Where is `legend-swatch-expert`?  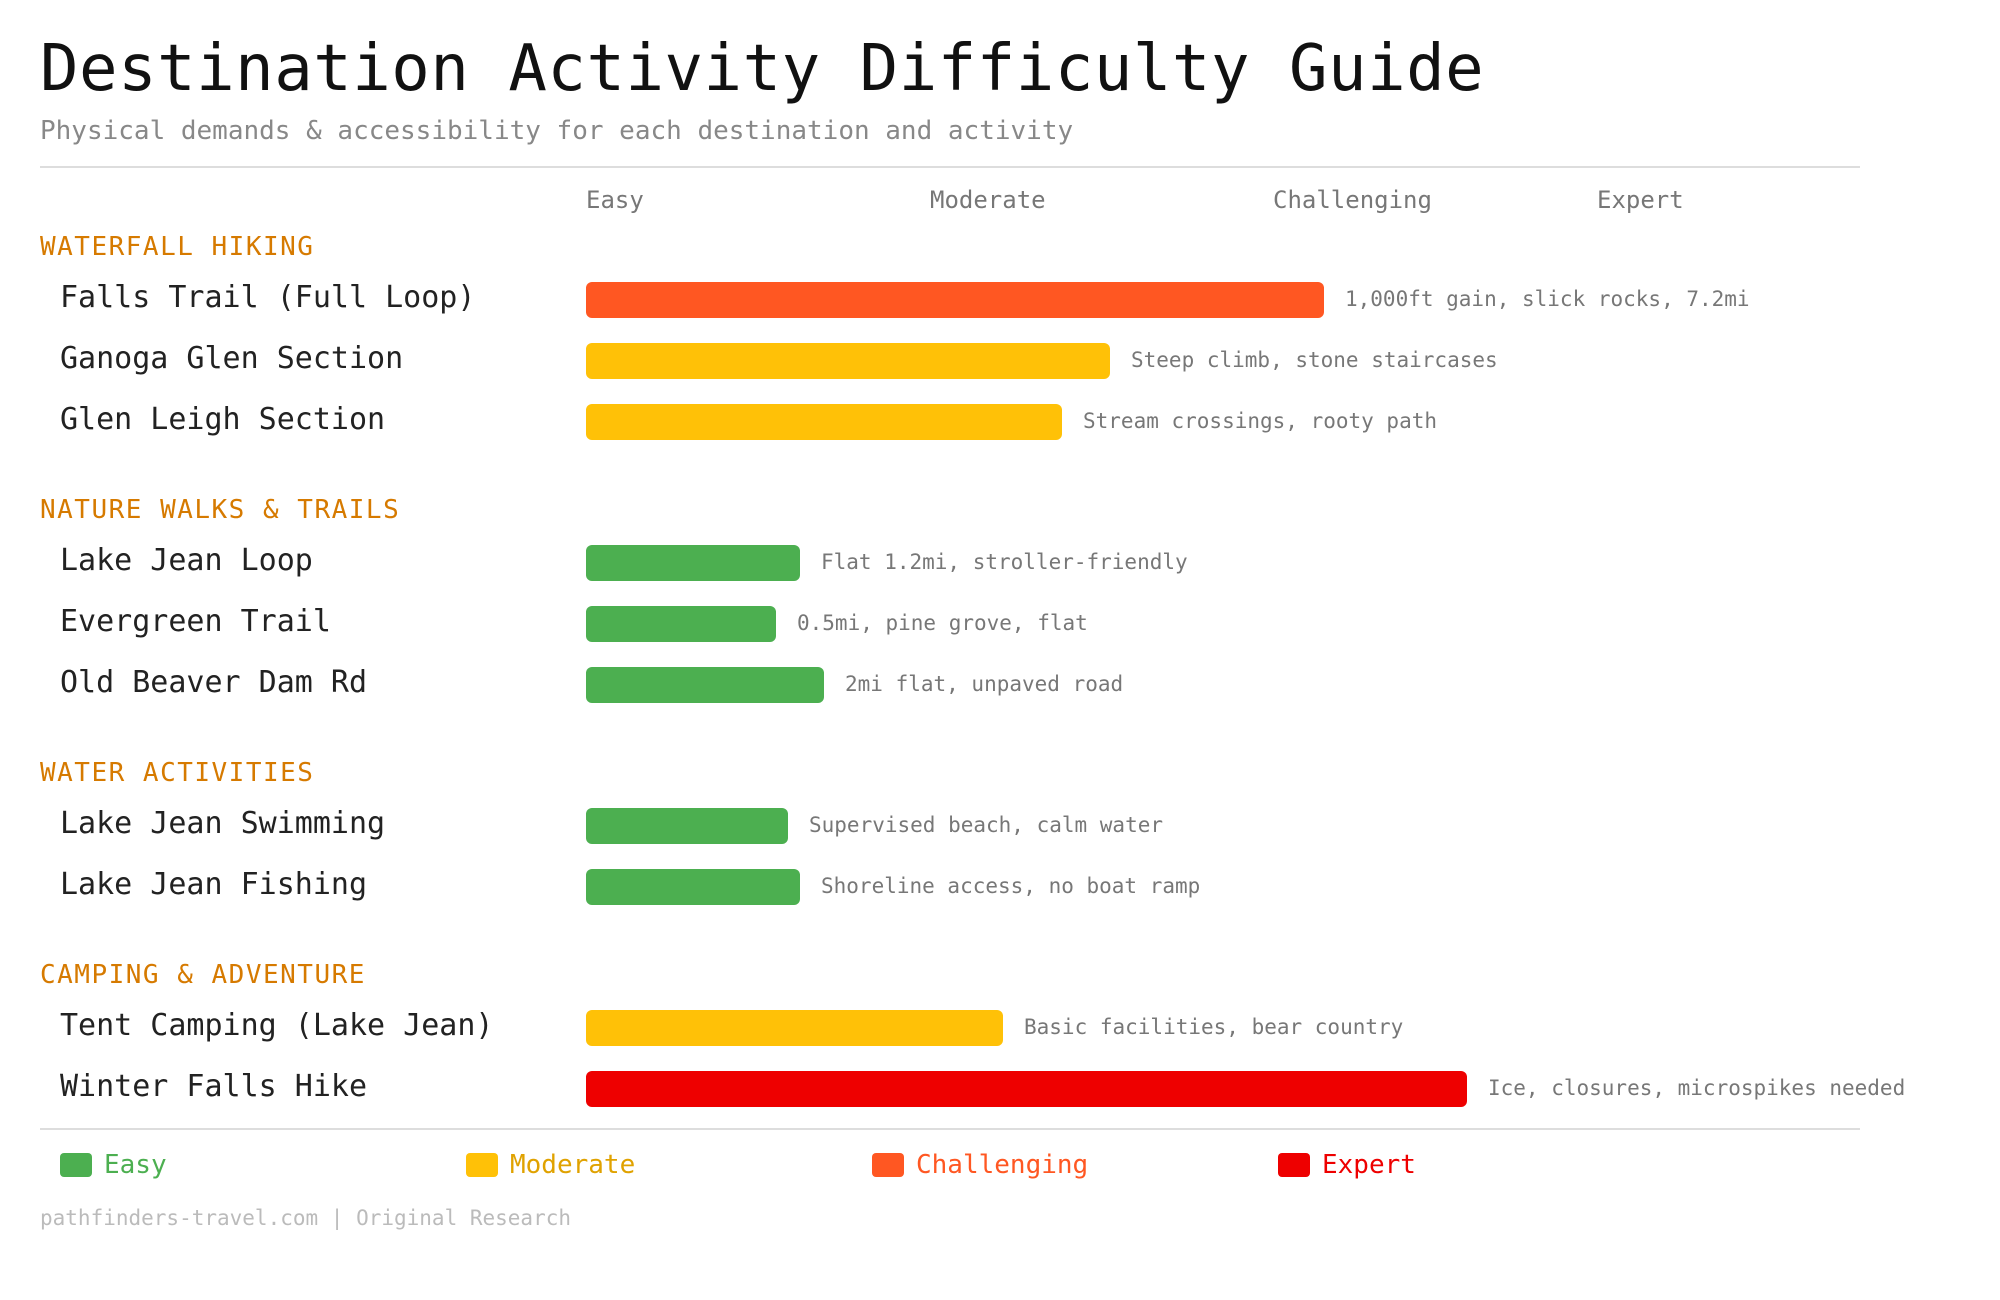 legend-swatch-expert is located at coordinates (1294, 1165).